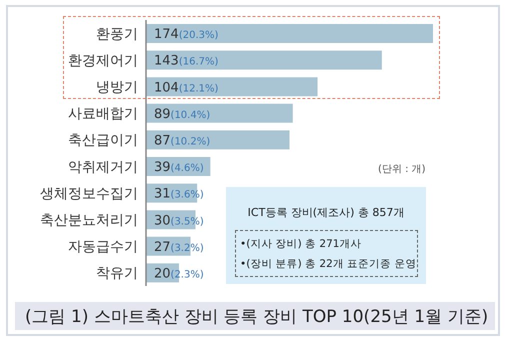 The height and width of the screenshot is (342, 508). Describe the element at coordinates (255, 316) in the screenshot. I see `text: (그림 1) 스마트축산 장비 등록 장비 TOP 10(25년 1월 기준)` at that location.